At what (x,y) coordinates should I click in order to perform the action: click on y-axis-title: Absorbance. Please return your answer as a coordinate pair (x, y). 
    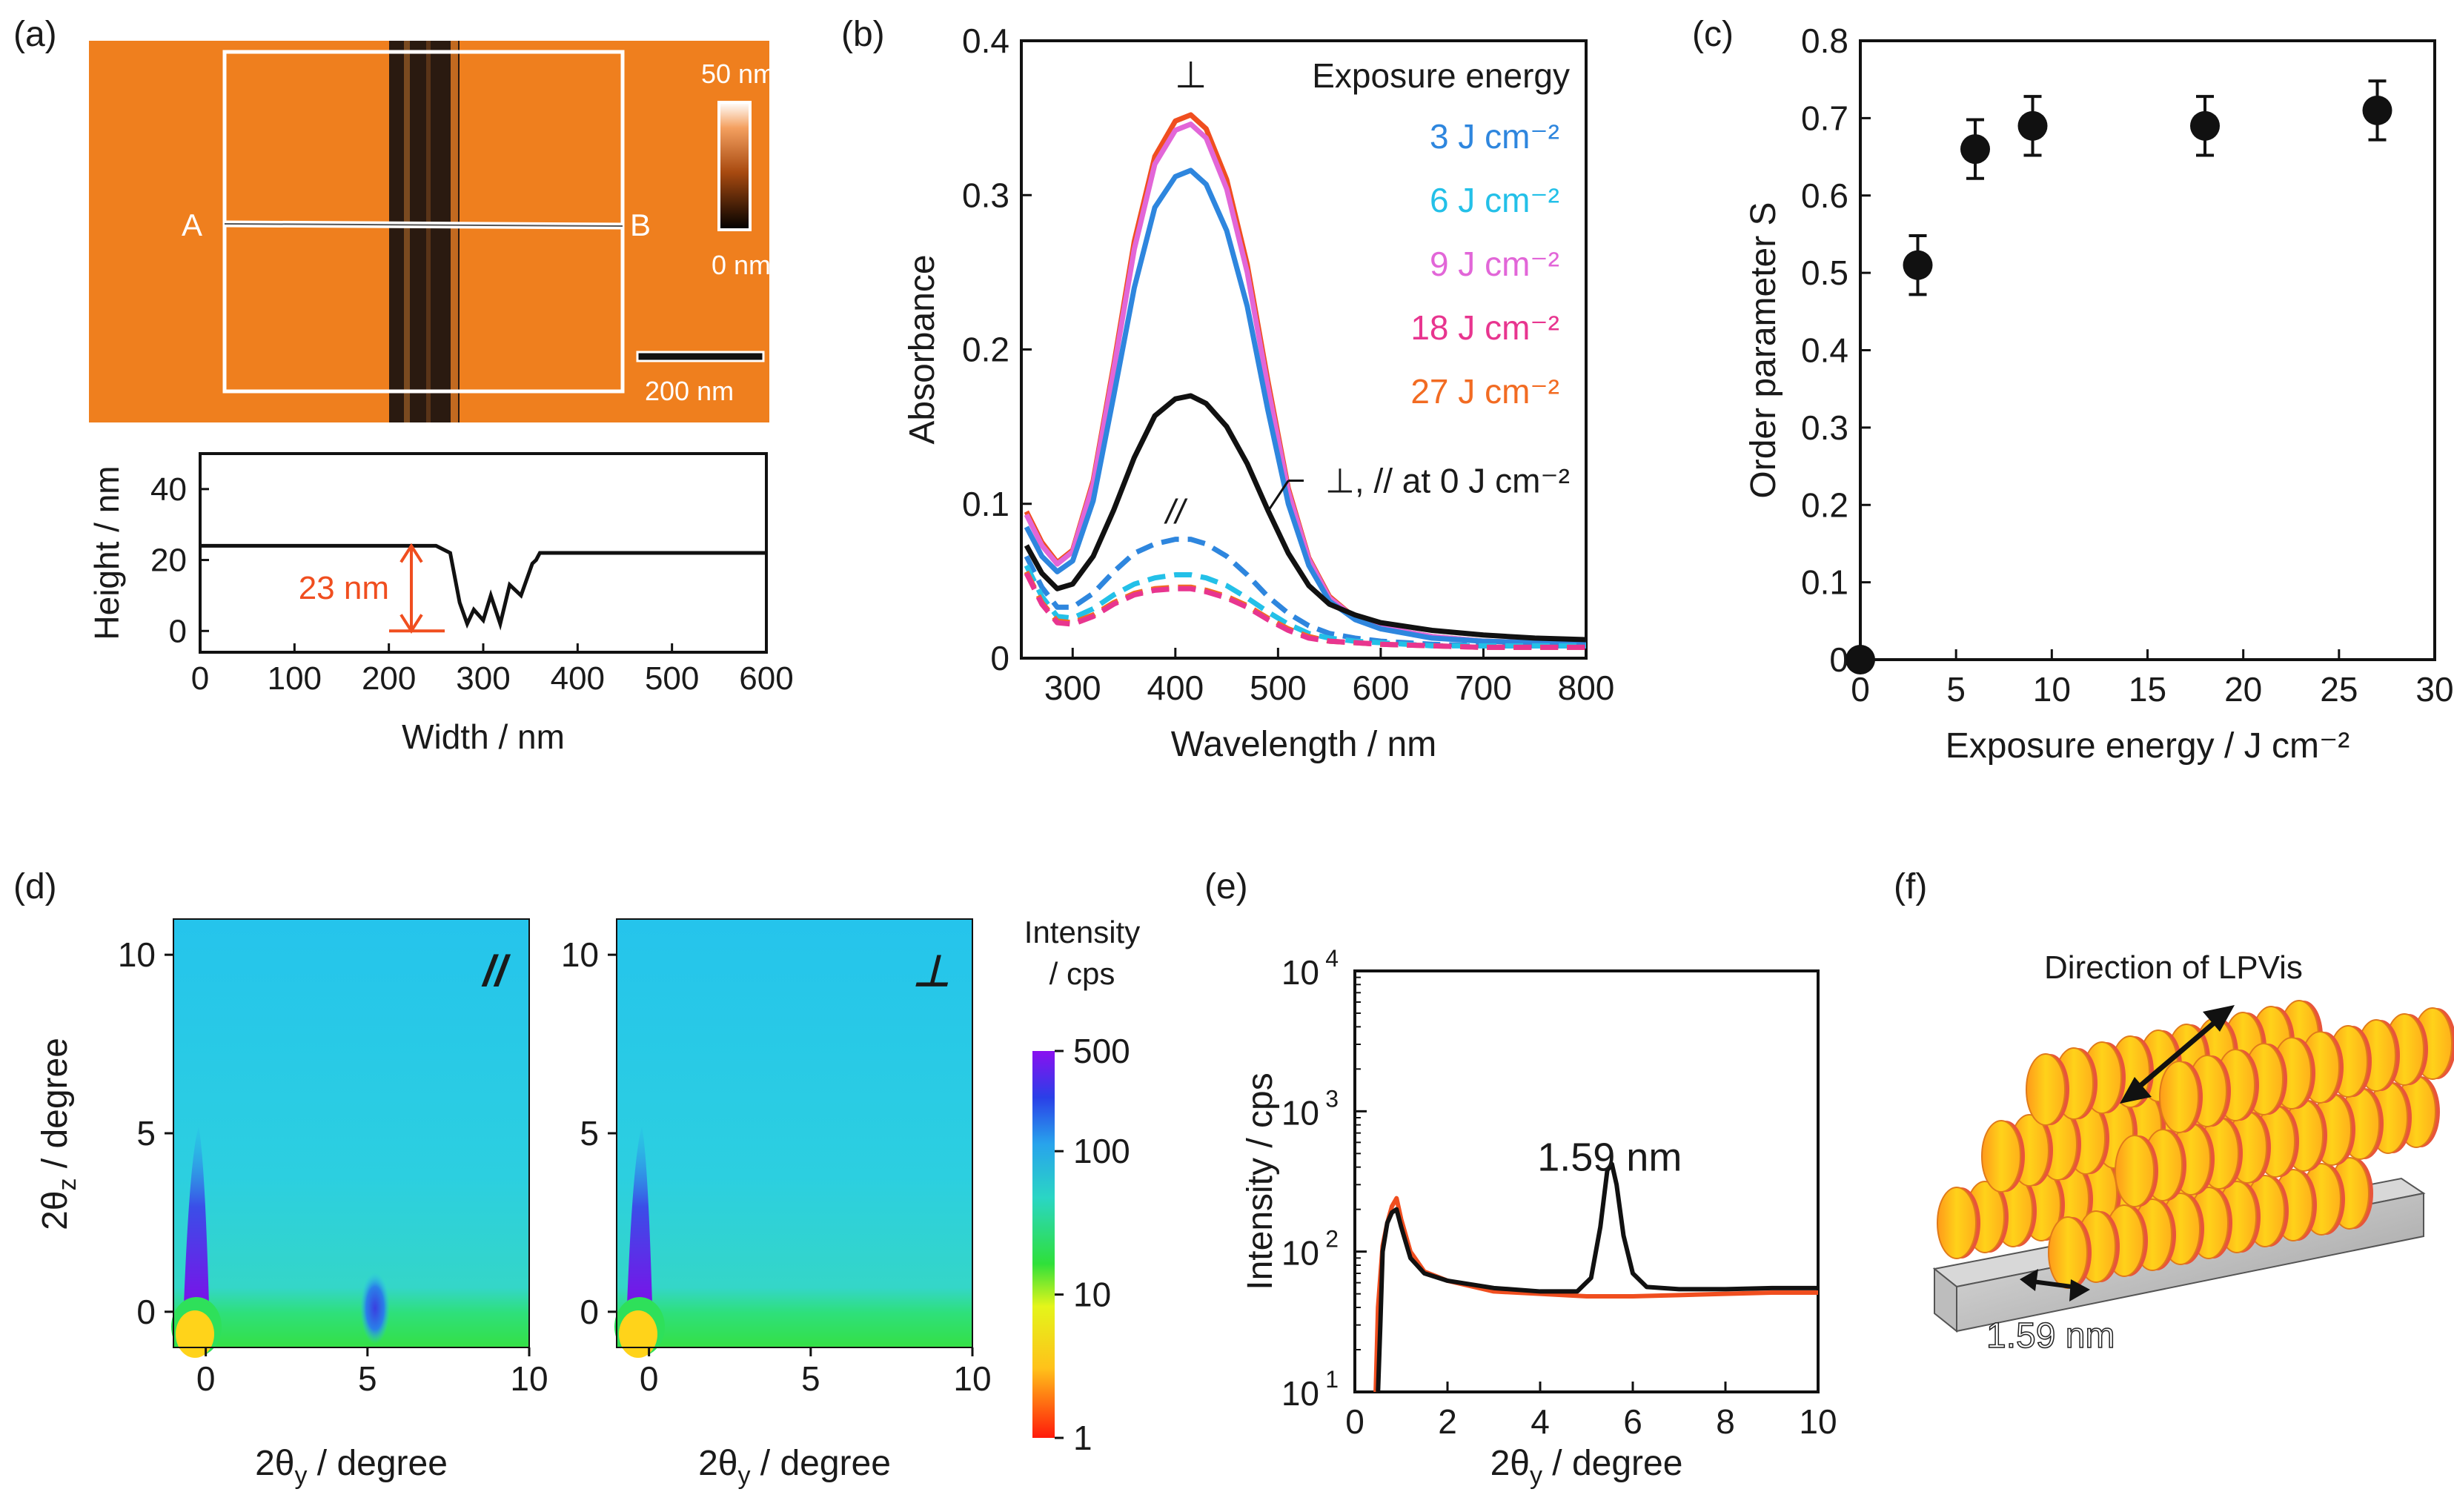
    Looking at the image, I should click on (922, 349).